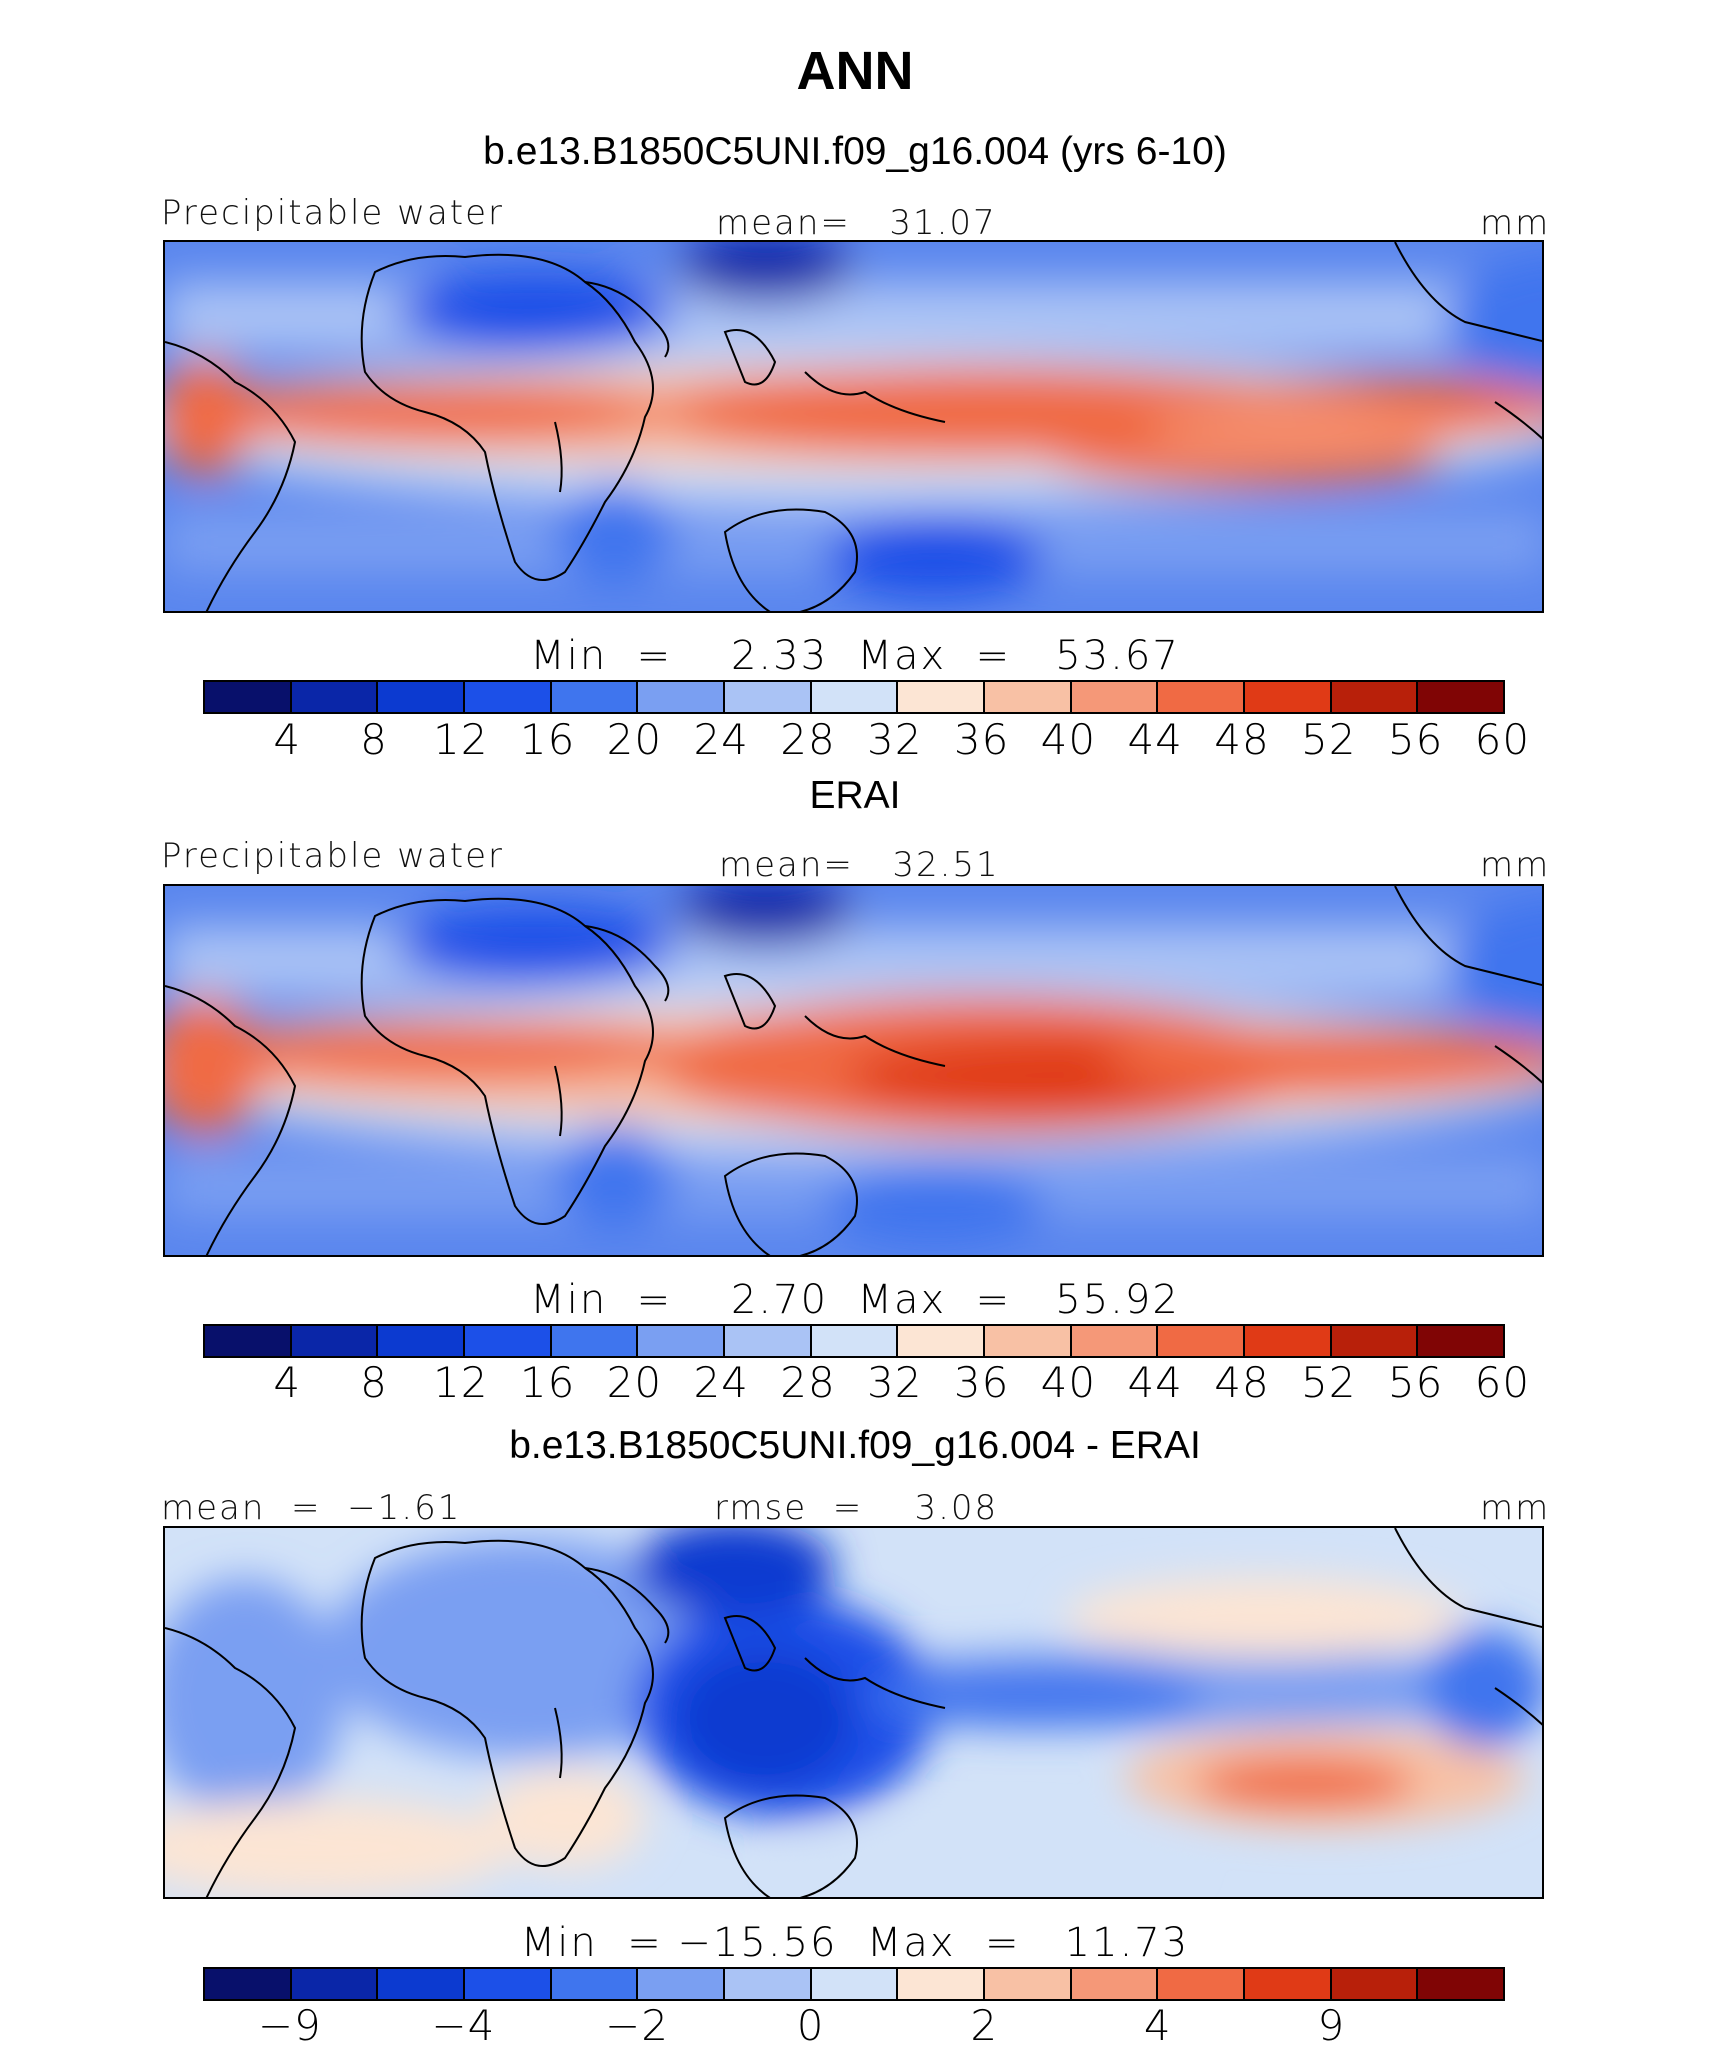  I want to click on panel-2-colorbar-ticks: 4 8 12 16 20 24 28 32 36 40 44 48 52 56 60, so click(866, 1383).